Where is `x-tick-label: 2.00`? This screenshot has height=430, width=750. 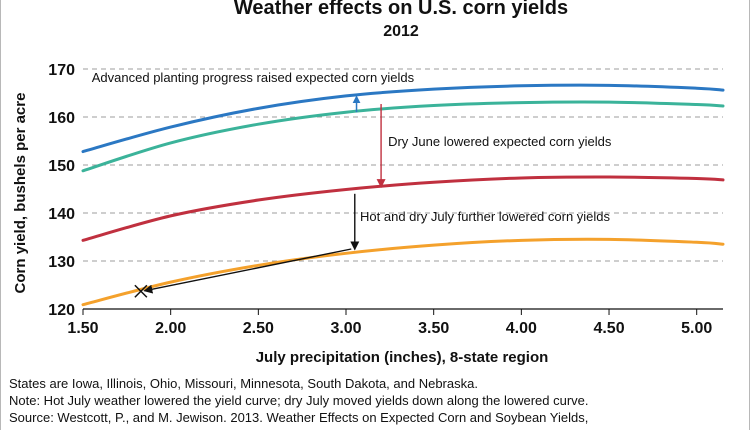 x-tick-label: 2.00 is located at coordinates (170, 328).